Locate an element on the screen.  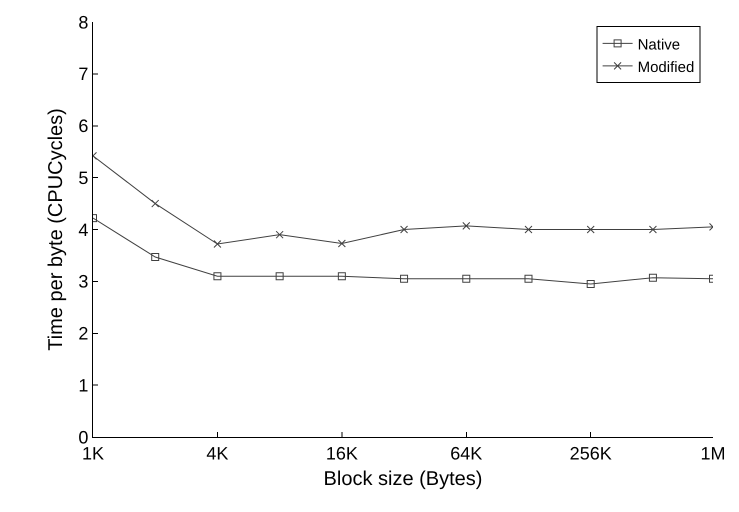
x-tick-label: 1M is located at coordinates (713, 454).